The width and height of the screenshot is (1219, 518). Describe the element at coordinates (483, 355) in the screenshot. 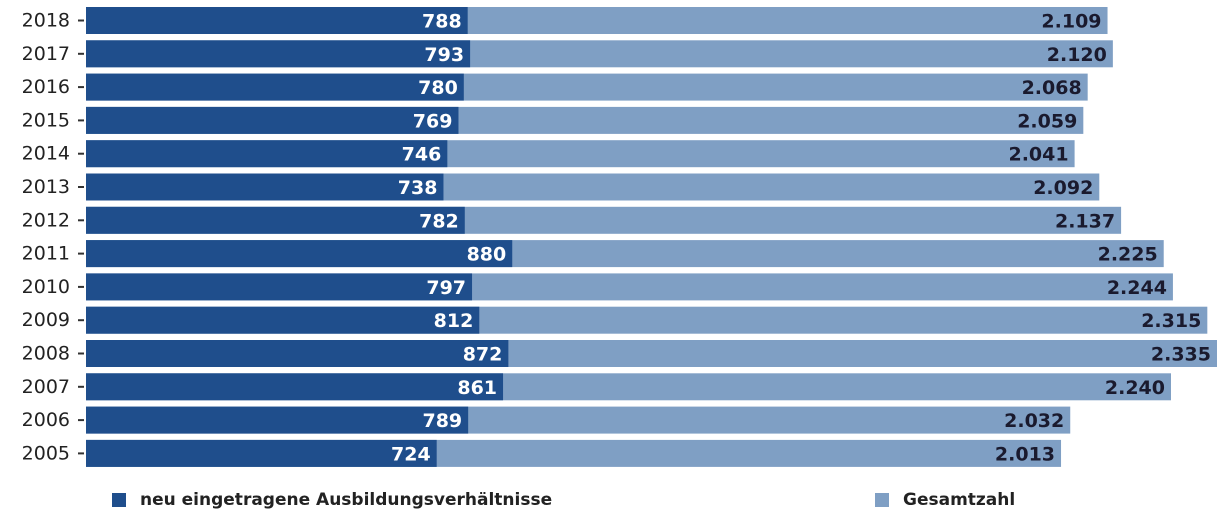

I see `data-label: 872` at that location.